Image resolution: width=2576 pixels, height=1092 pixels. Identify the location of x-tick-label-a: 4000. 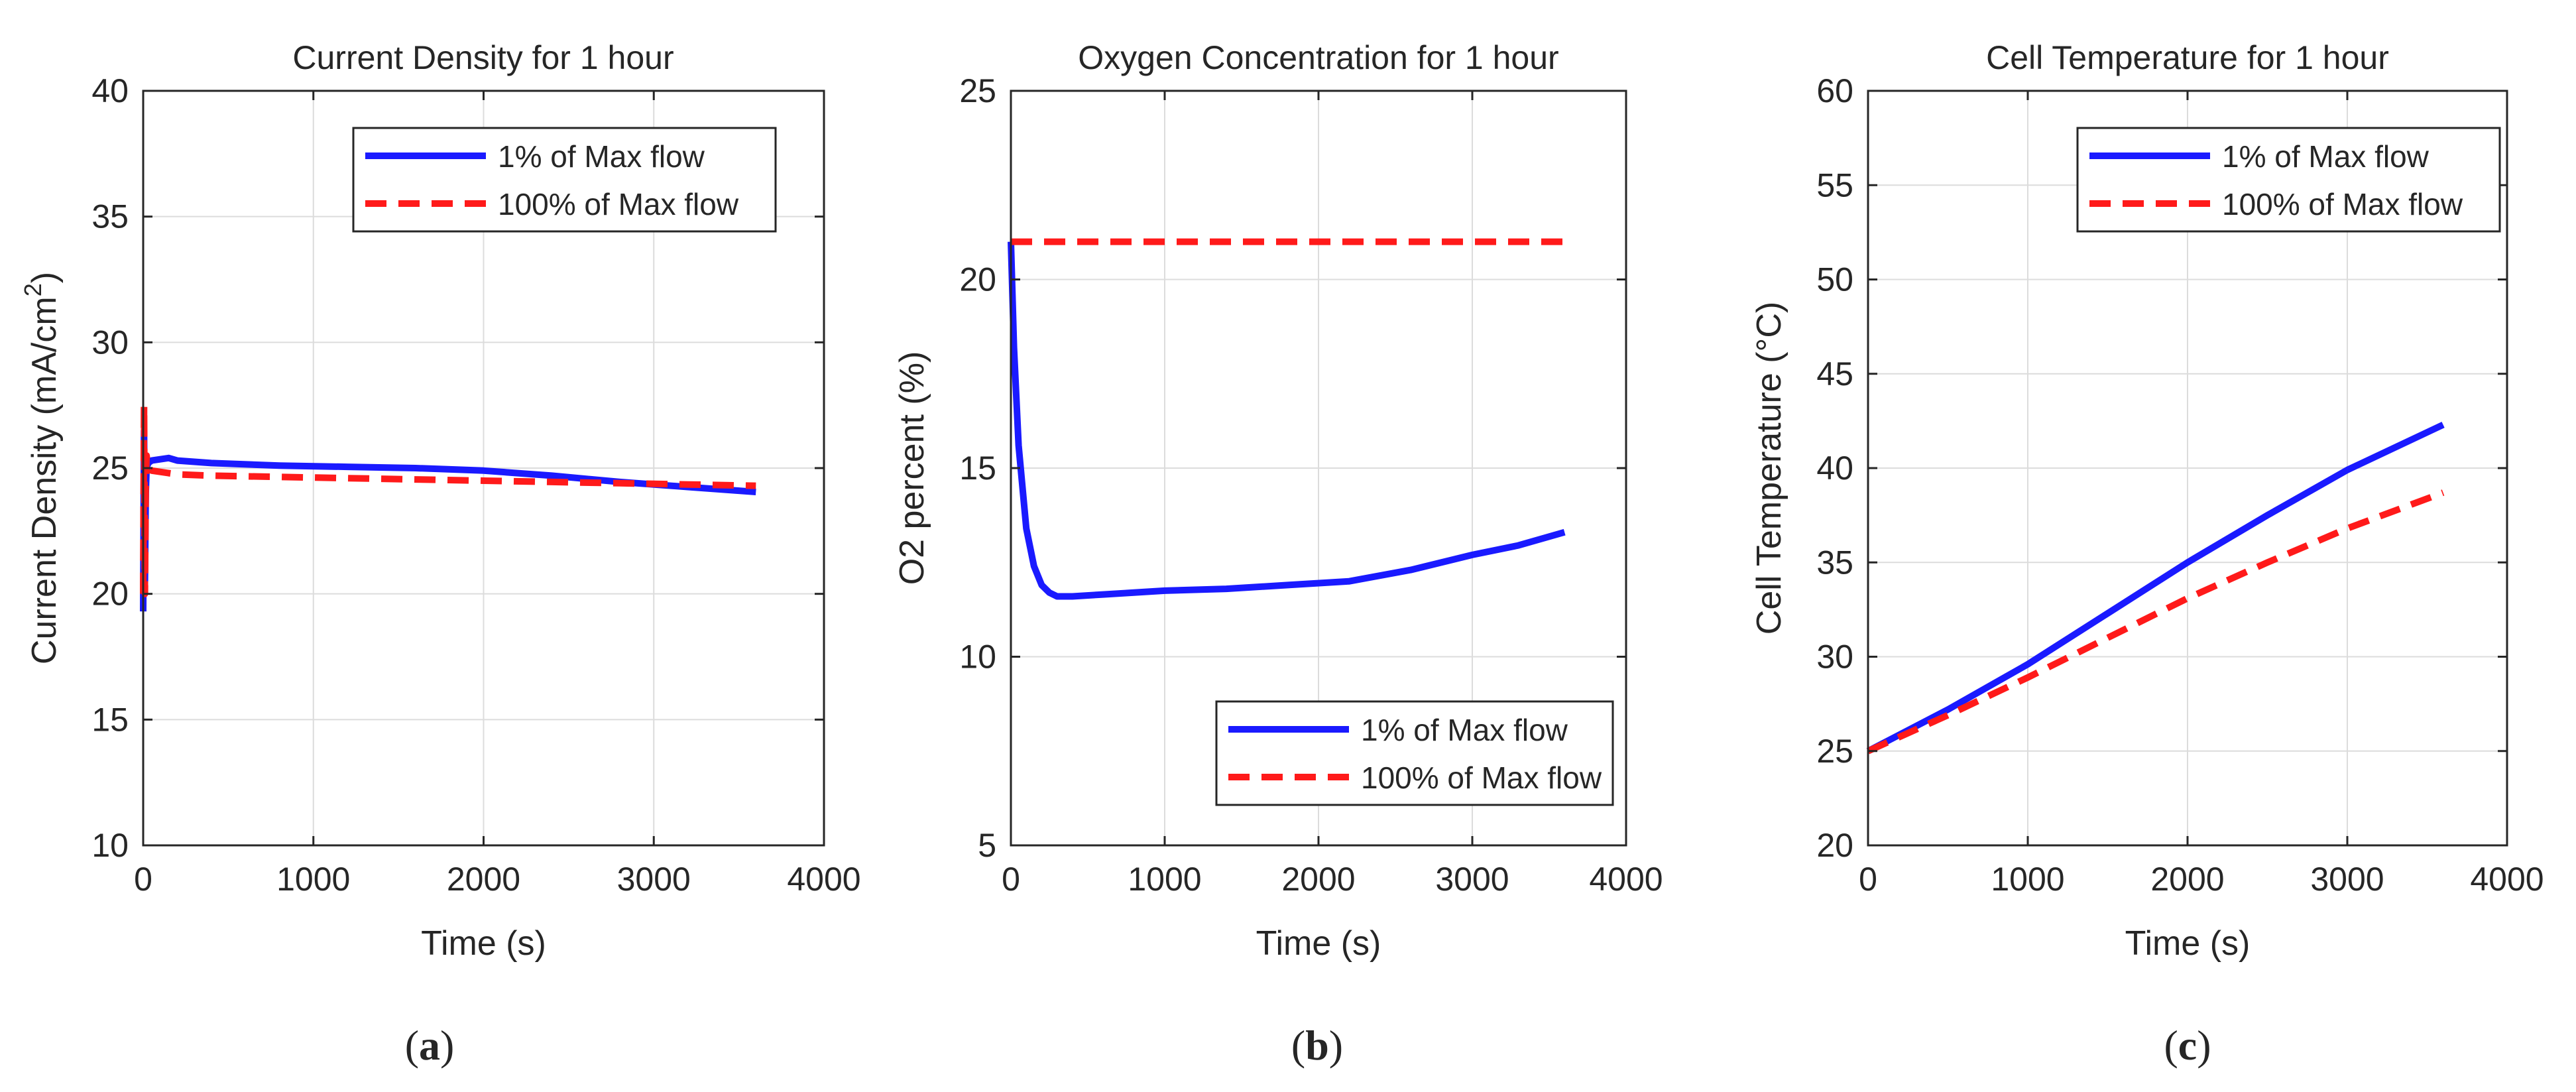
(823, 879).